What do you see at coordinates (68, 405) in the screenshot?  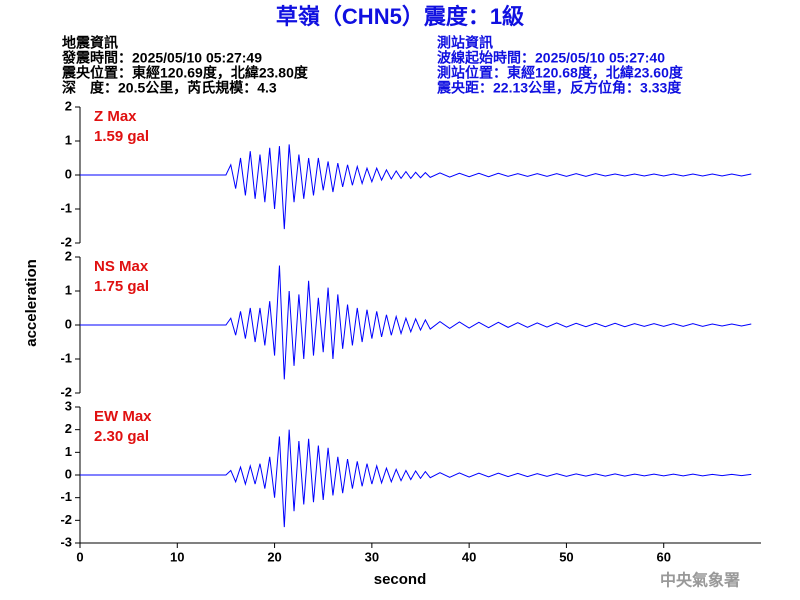 I see `y-tick-label: 3` at bounding box center [68, 405].